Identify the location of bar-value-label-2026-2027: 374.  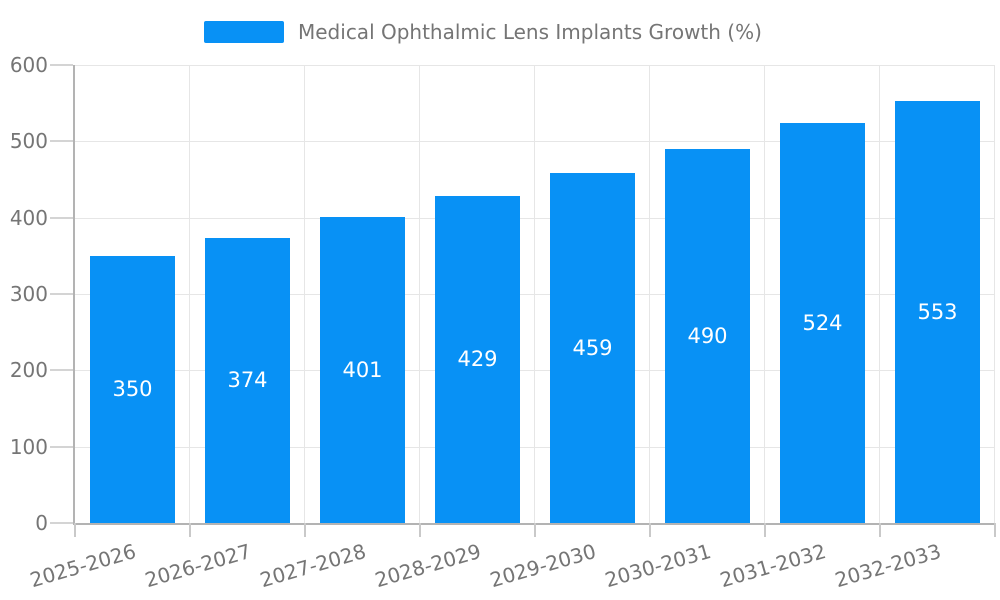
(247, 380).